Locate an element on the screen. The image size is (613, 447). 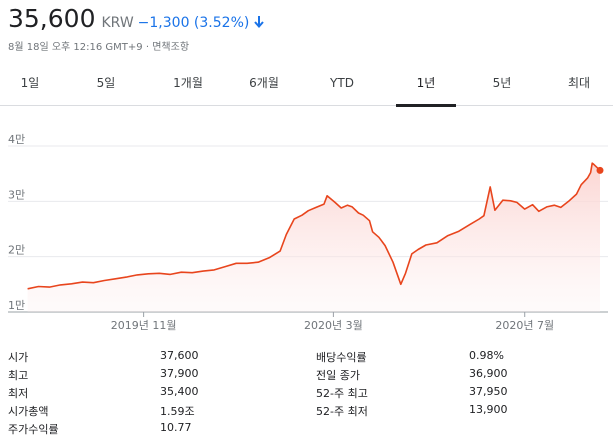
tab-range-1: 5일 is located at coordinates (106, 83).